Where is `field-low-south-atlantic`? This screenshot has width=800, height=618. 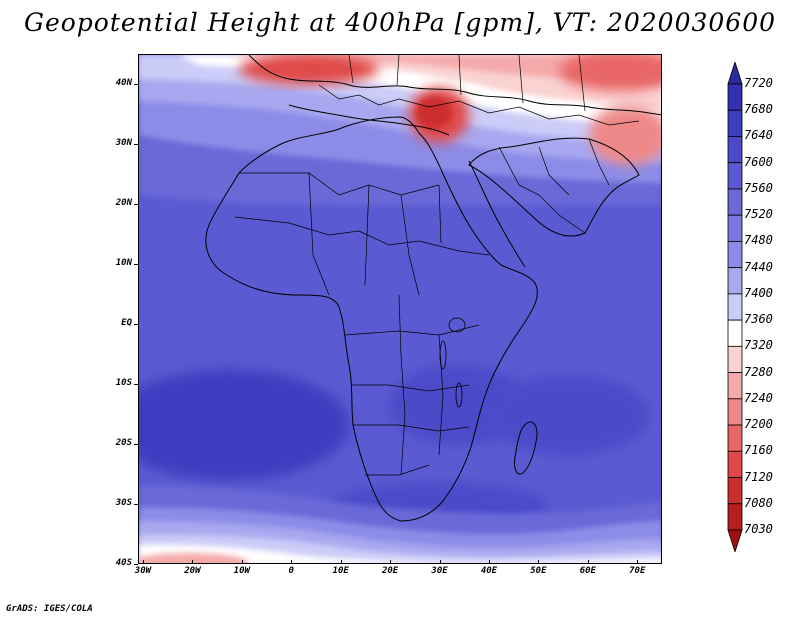 field-low-south-atlantic is located at coordinates (194, 558).